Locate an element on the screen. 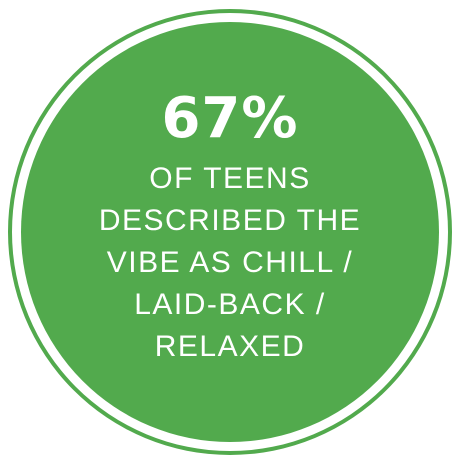 Image resolution: width=462 pixels, height=466 pixels. caption-line-4: LAID-BACK / is located at coordinates (230, 304).